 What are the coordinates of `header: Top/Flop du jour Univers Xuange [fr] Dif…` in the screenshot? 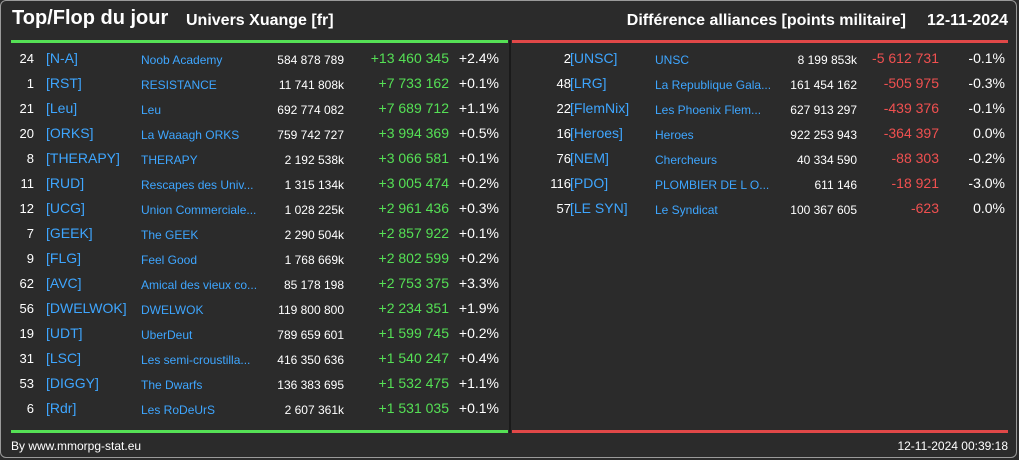 It's located at (509, 20).